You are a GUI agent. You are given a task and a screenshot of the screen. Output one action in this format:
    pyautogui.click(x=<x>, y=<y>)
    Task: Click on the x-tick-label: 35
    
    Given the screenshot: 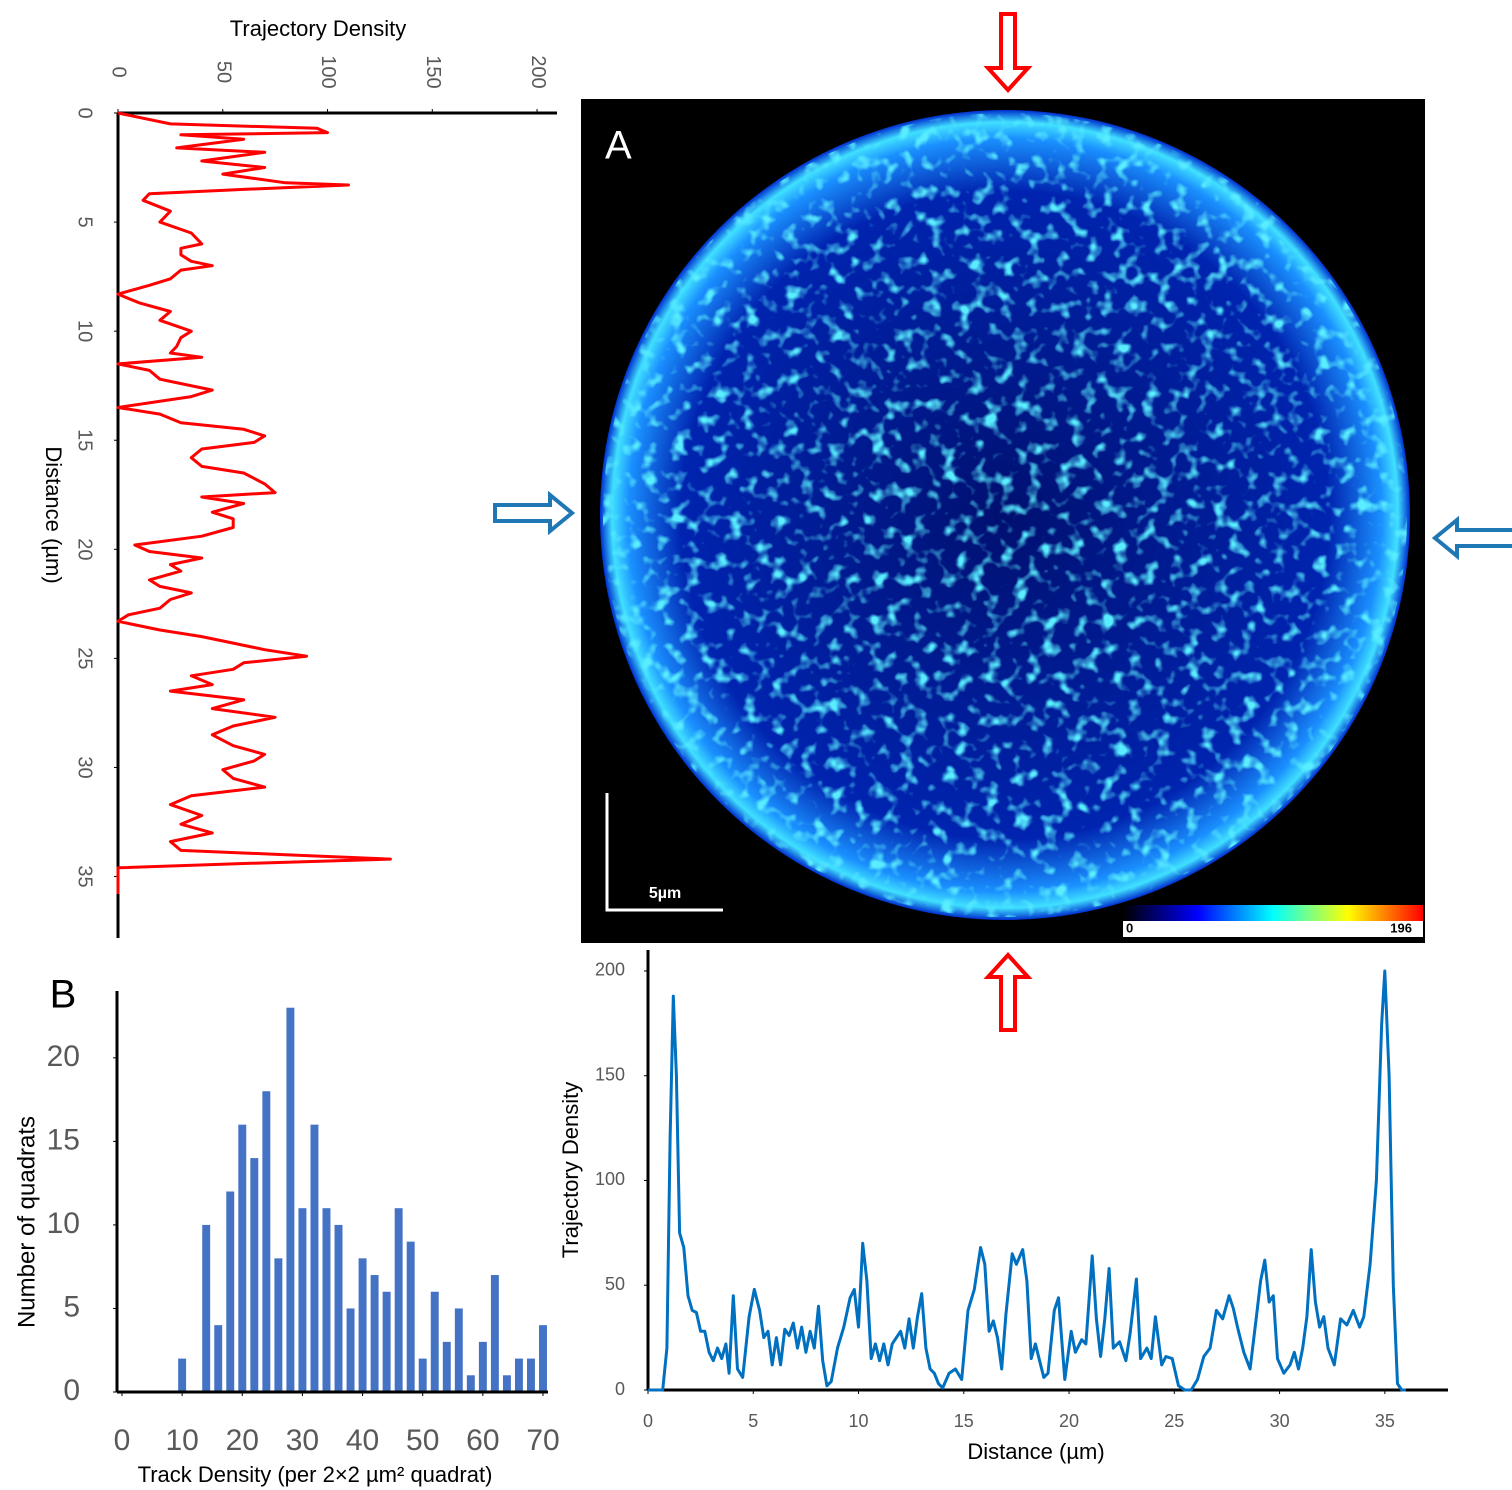 What is the action you would take?
    pyautogui.click(x=1385, y=1421)
    